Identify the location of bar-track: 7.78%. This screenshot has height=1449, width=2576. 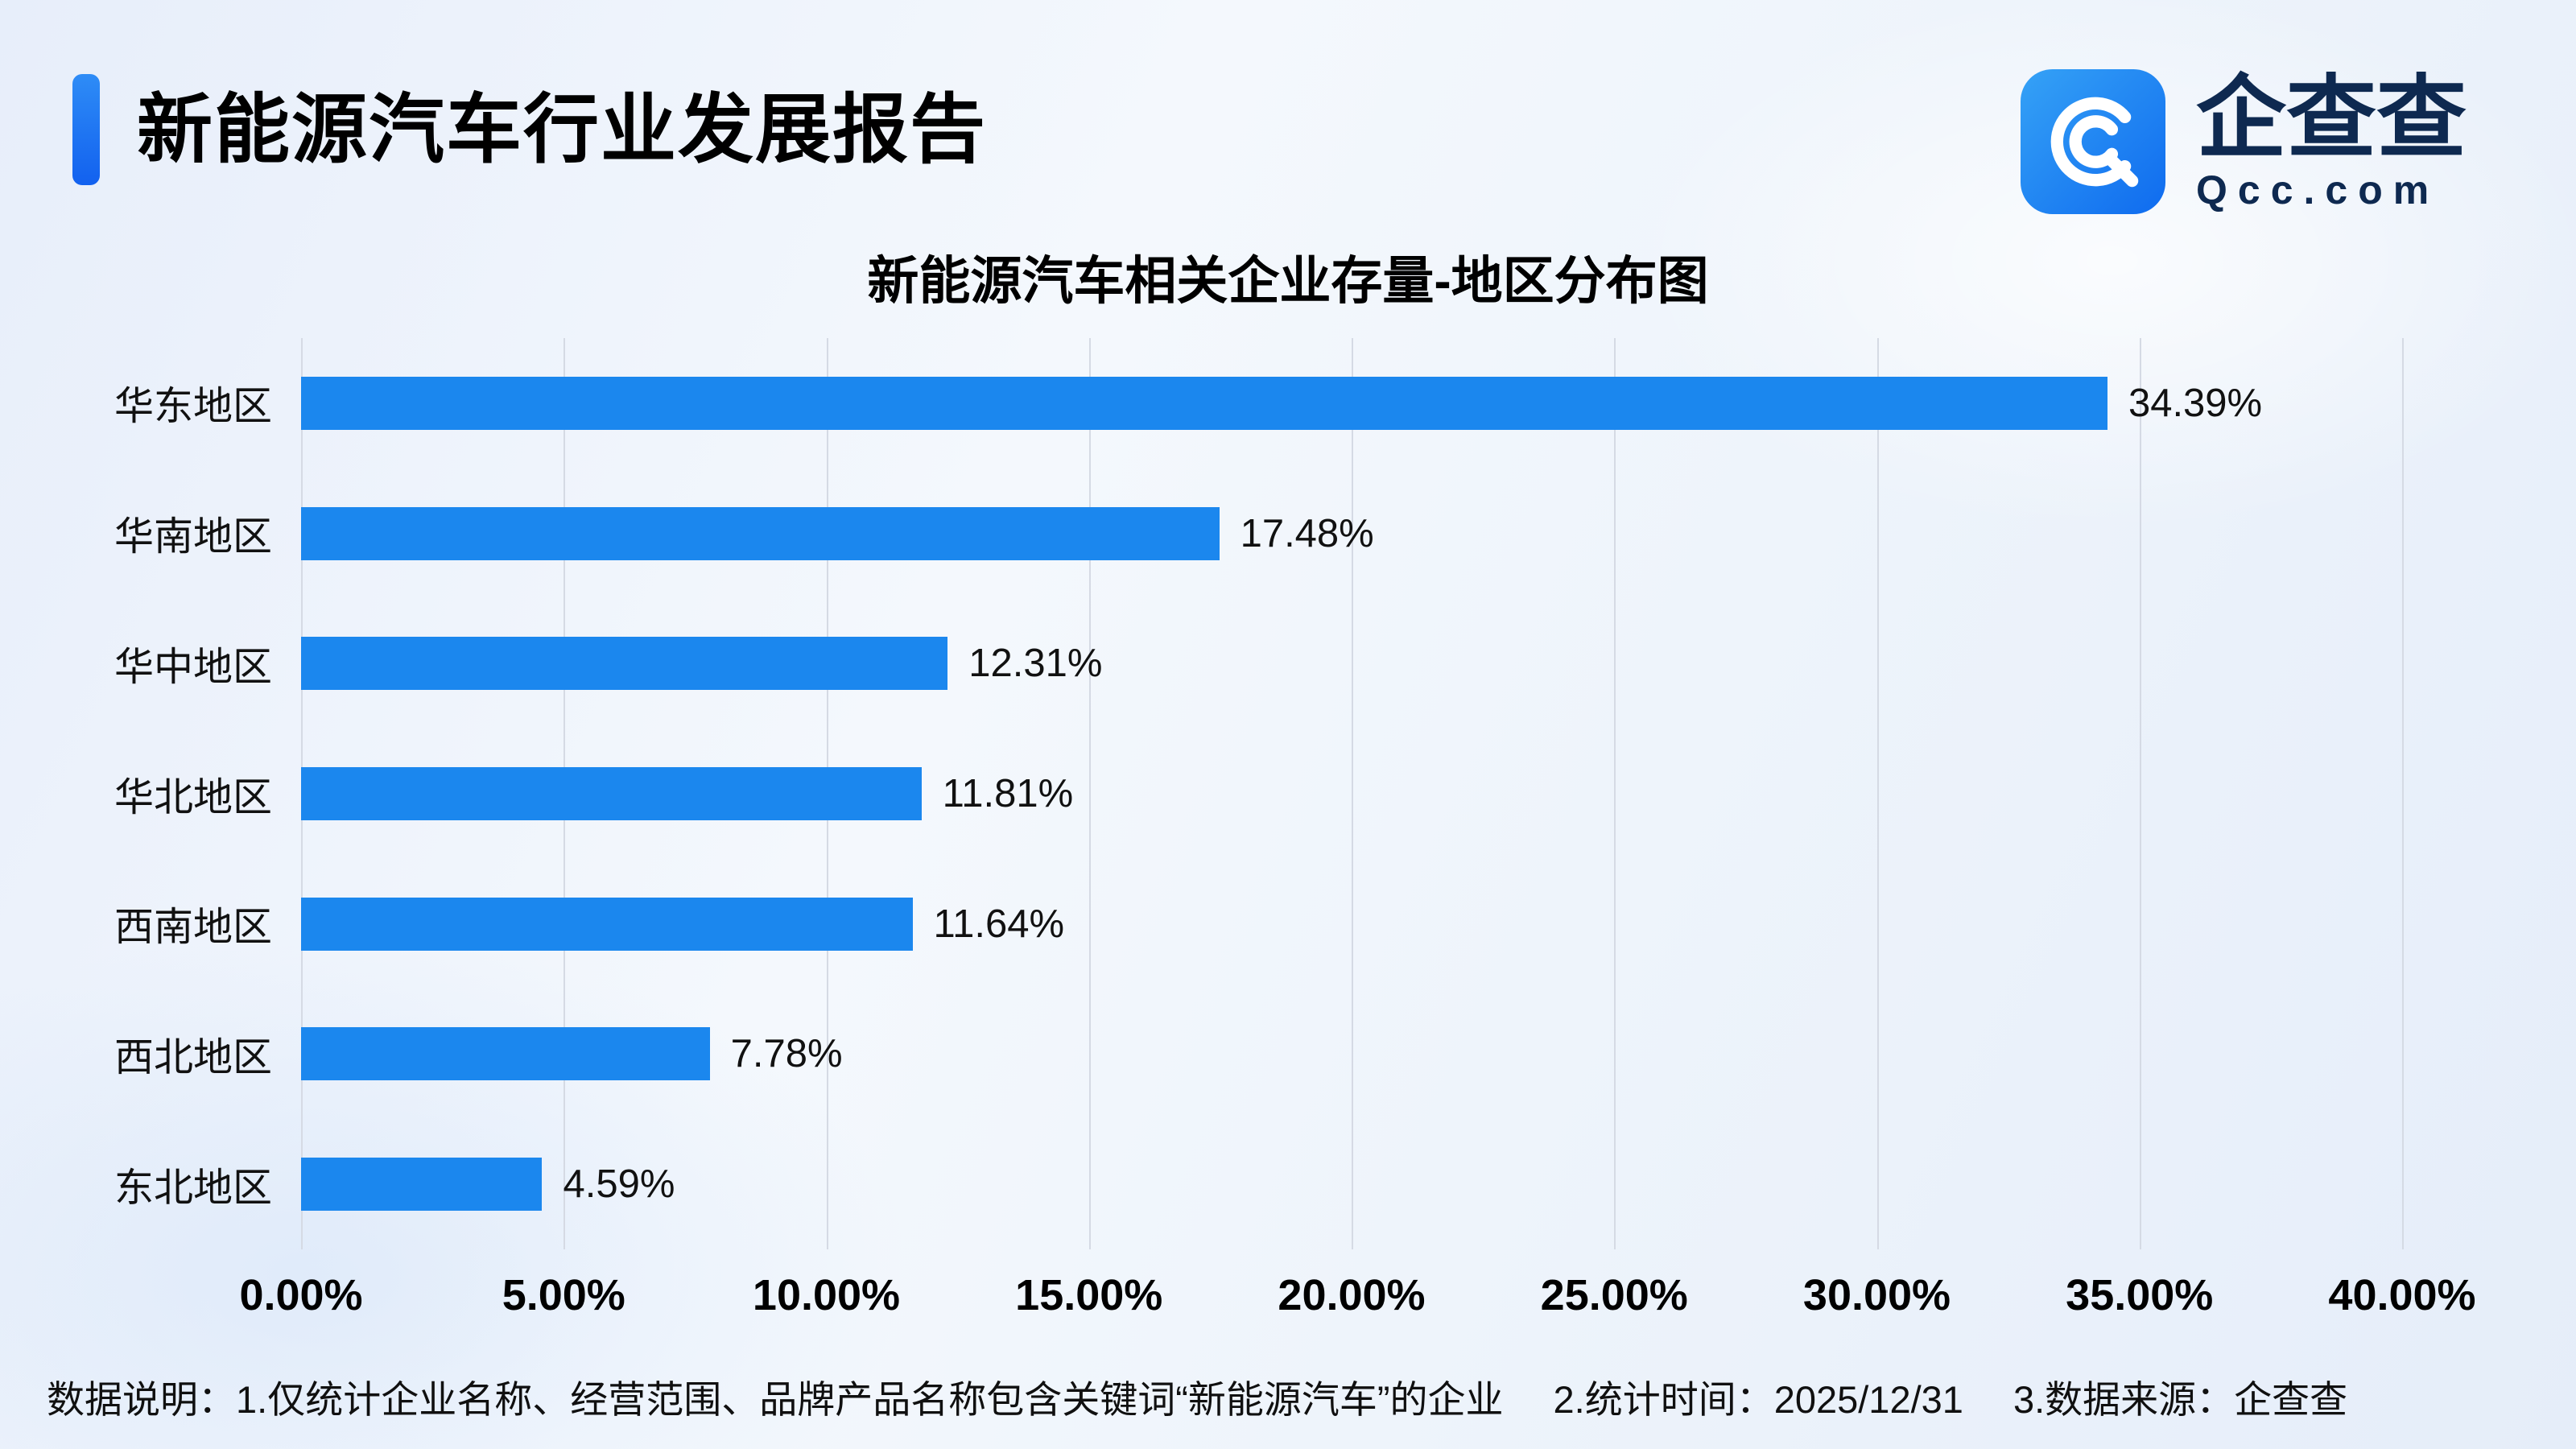
(1351, 1054).